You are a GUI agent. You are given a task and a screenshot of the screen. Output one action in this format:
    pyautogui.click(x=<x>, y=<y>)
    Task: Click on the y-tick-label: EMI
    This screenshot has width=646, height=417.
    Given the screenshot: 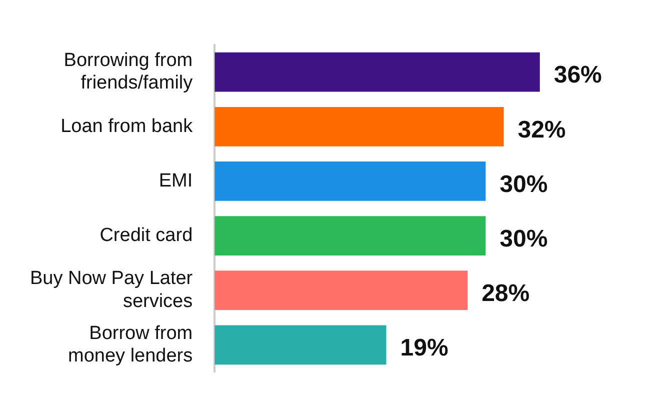 What is the action you would take?
    pyautogui.click(x=175, y=181)
    